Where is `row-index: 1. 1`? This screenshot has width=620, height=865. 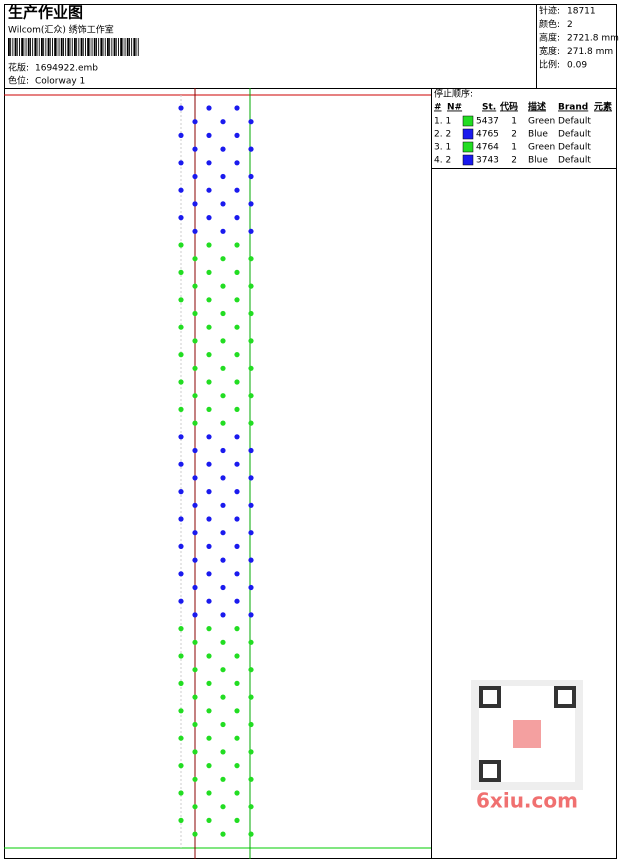 row-index: 1. 1 is located at coordinates (442, 122).